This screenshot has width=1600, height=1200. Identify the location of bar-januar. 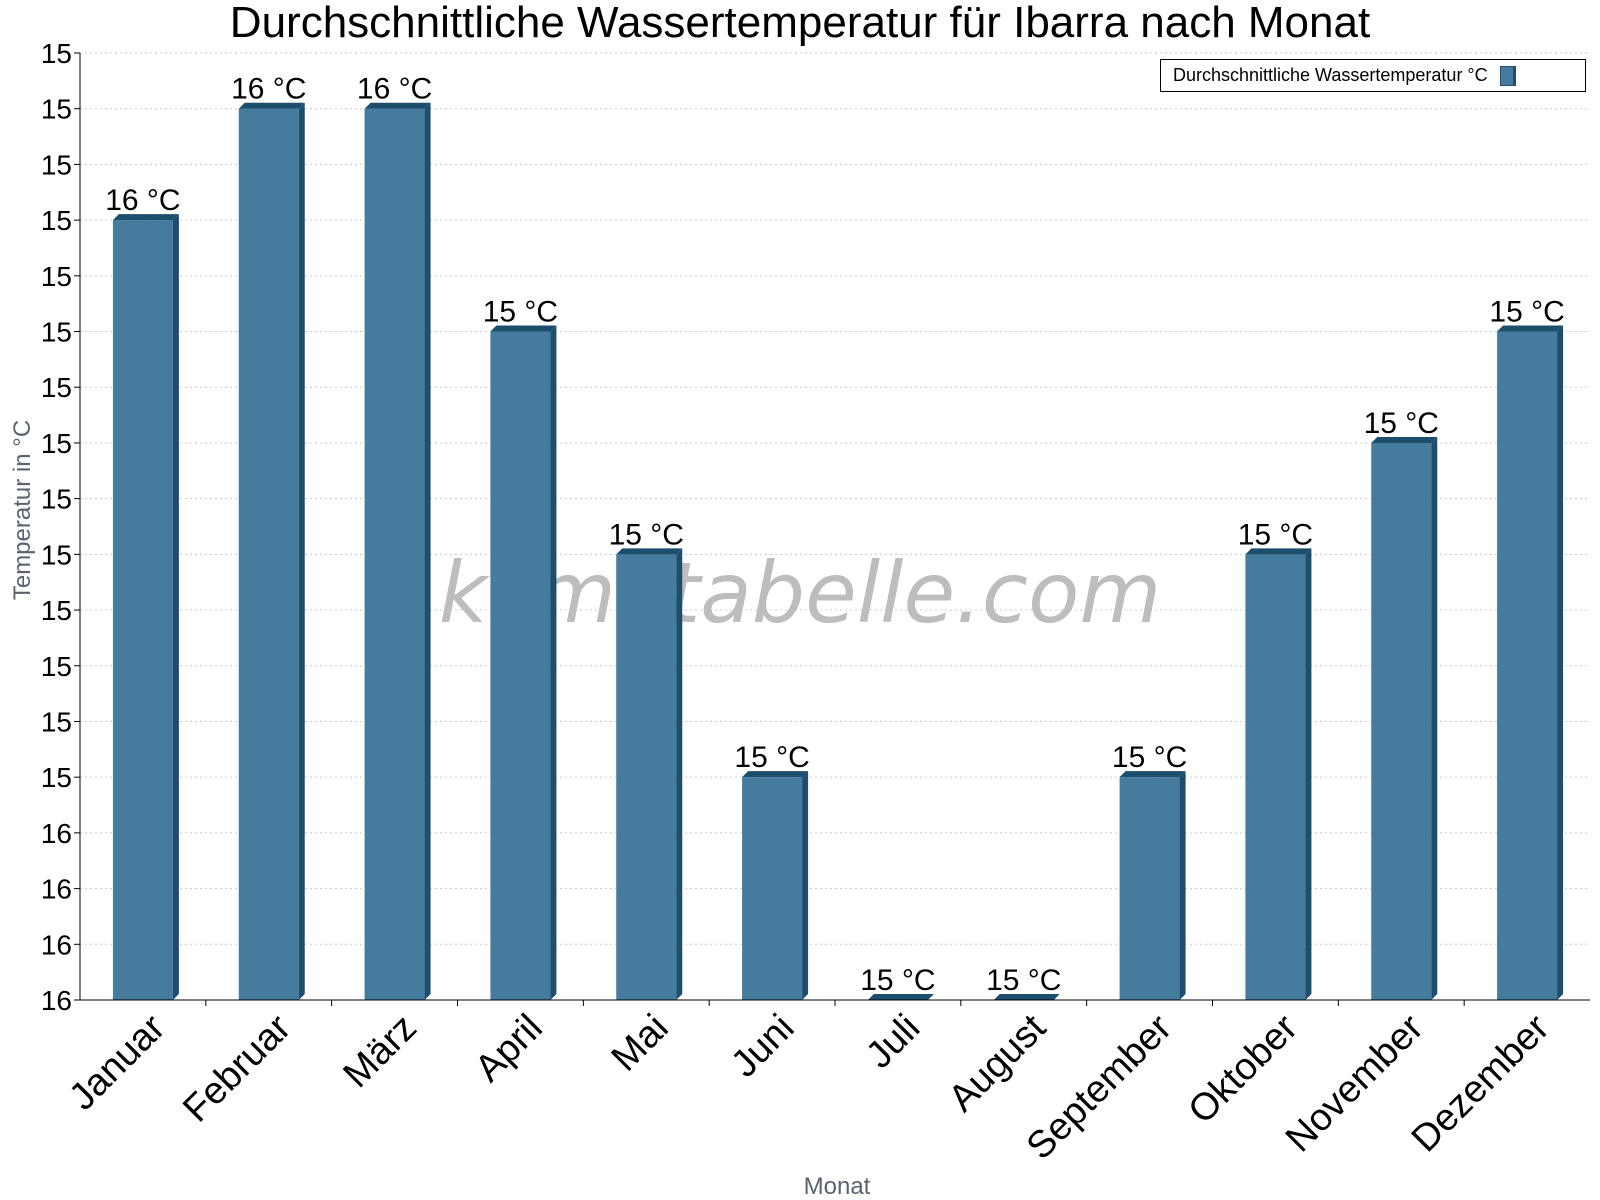
(145, 607).